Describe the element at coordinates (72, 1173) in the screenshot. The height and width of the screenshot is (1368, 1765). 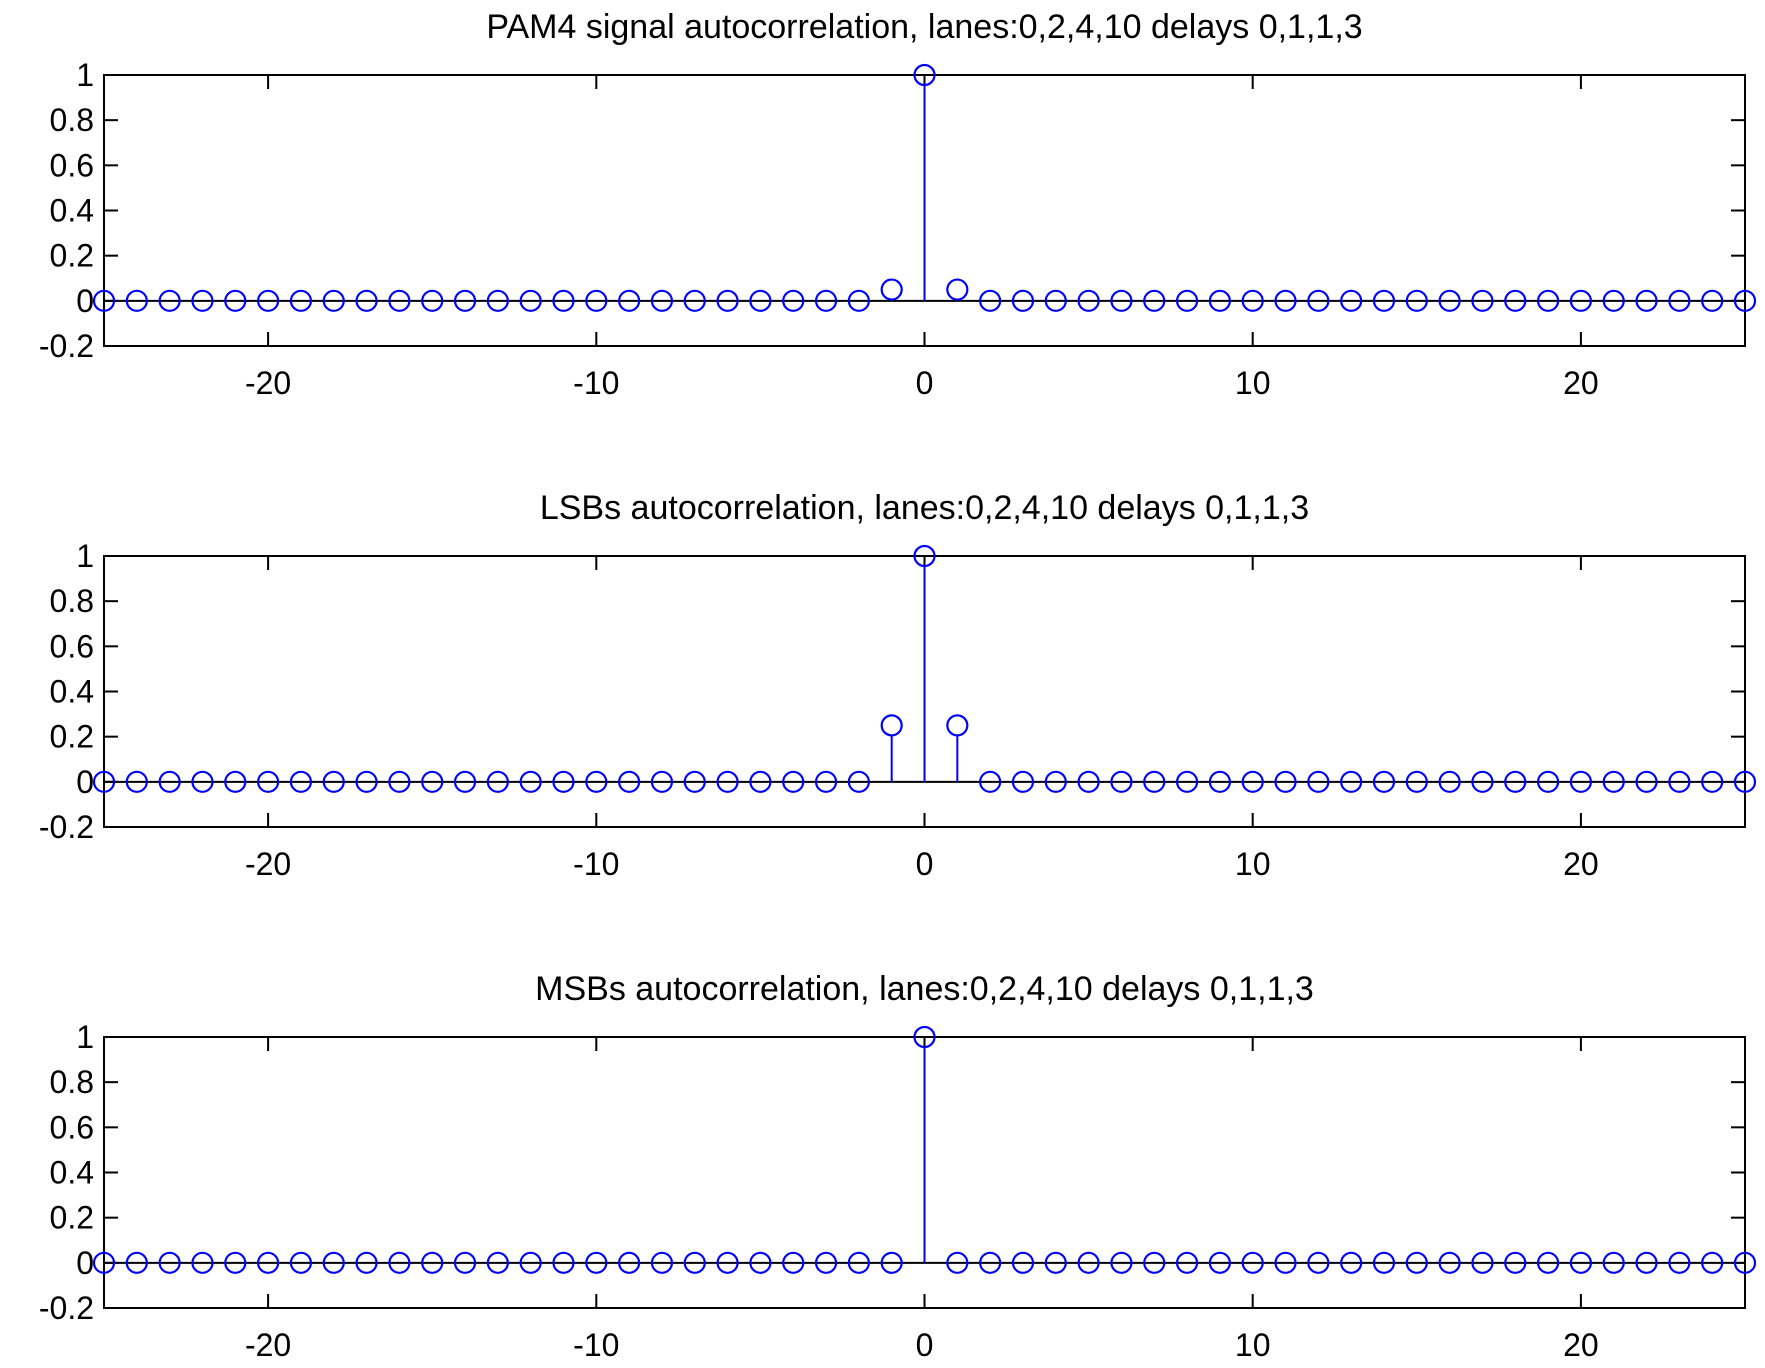
I see `y-tick-label: 0.4` at that location.